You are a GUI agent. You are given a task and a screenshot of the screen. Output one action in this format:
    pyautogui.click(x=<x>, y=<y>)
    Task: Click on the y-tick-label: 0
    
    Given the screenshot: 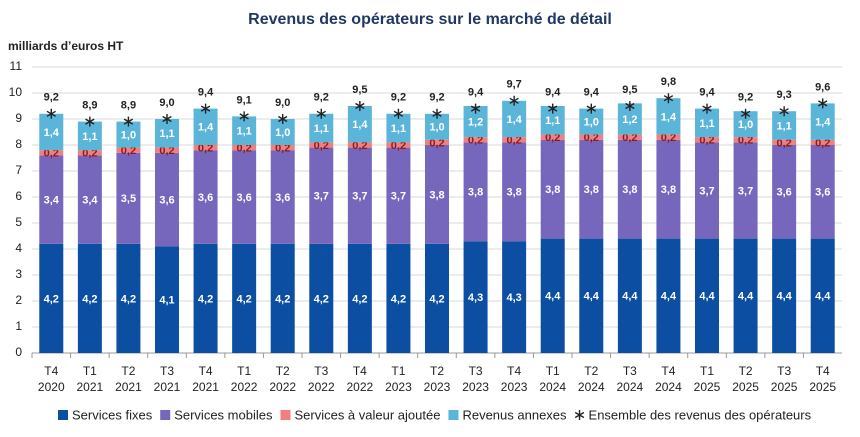 What is the action you would take?
    pyautogui.click(x=18, y=352)
    